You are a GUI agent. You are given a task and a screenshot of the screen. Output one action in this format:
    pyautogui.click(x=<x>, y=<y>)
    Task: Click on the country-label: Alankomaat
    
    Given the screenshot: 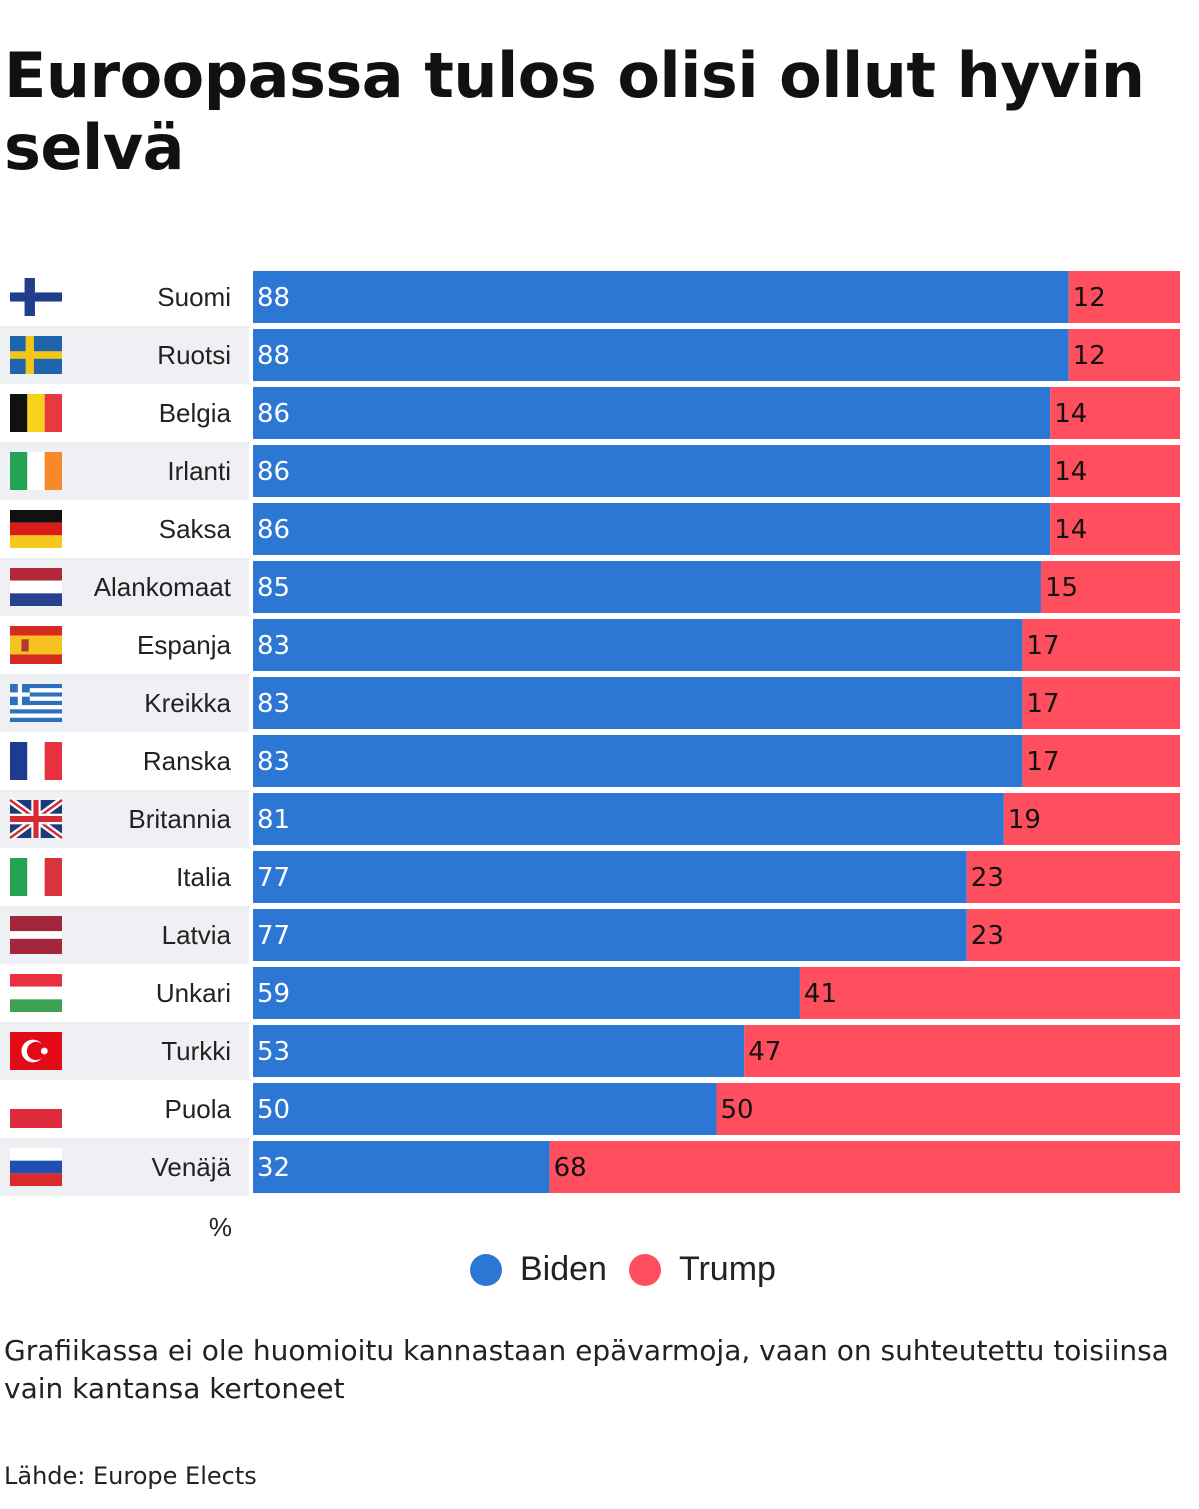 What is the action you would take?
    pyautogui.click(x=163, y=587)
    